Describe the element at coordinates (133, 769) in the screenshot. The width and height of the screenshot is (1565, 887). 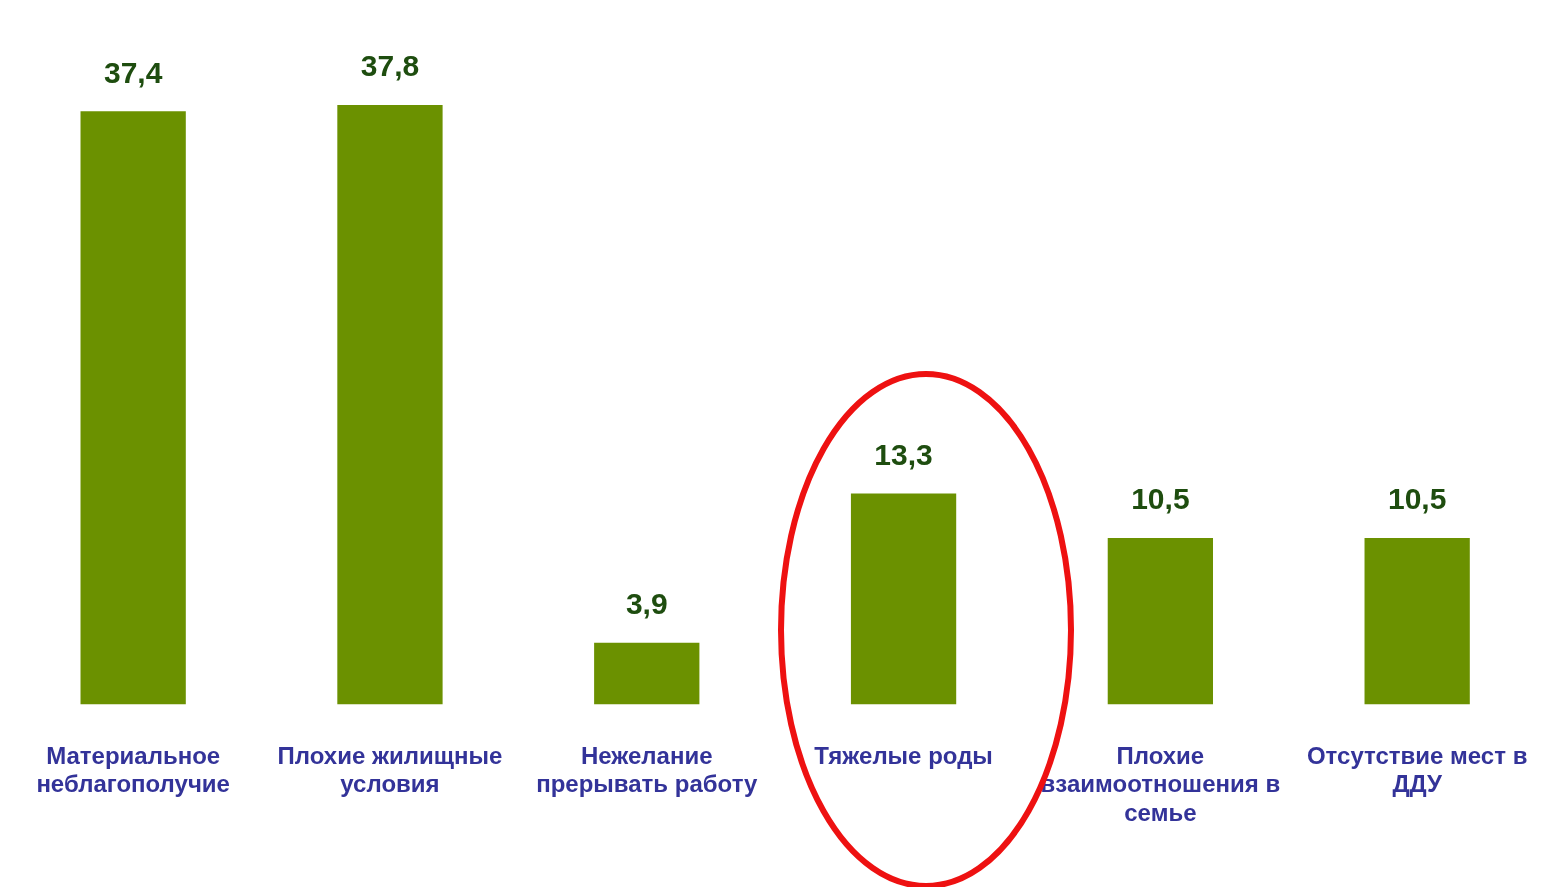
I see `x-tick-label: Материальное неблагополучие` at that location.